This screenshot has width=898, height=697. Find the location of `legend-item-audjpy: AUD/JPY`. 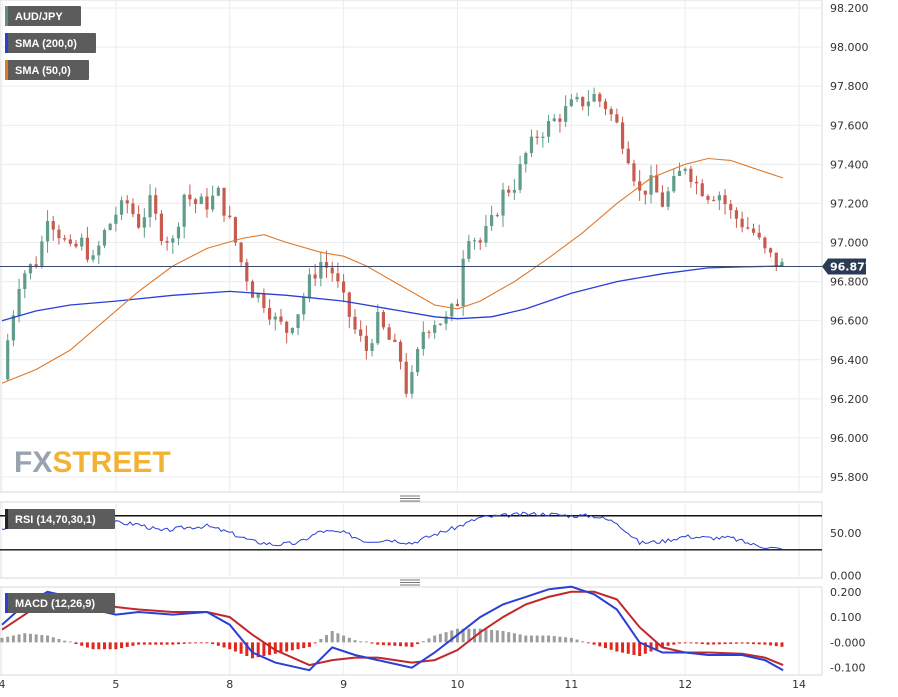

legend-item-audjpy: AUD/JPY is located at coordinates (43, 16).